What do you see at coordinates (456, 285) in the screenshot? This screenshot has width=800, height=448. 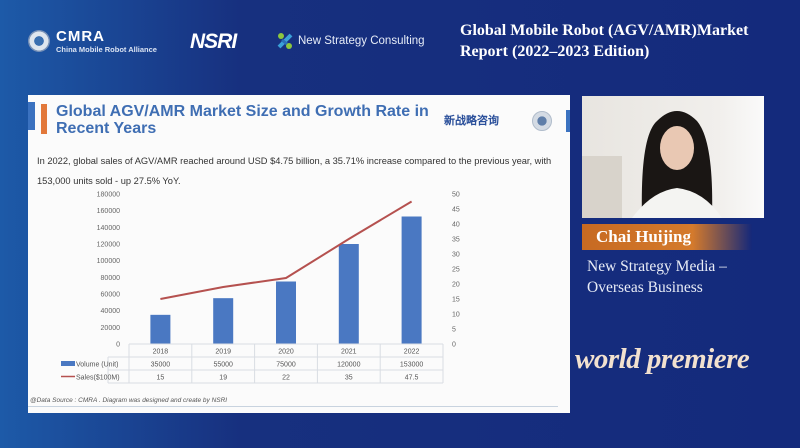 I see `right-axis-tick-label: 20` at bounding box center [456, 285].